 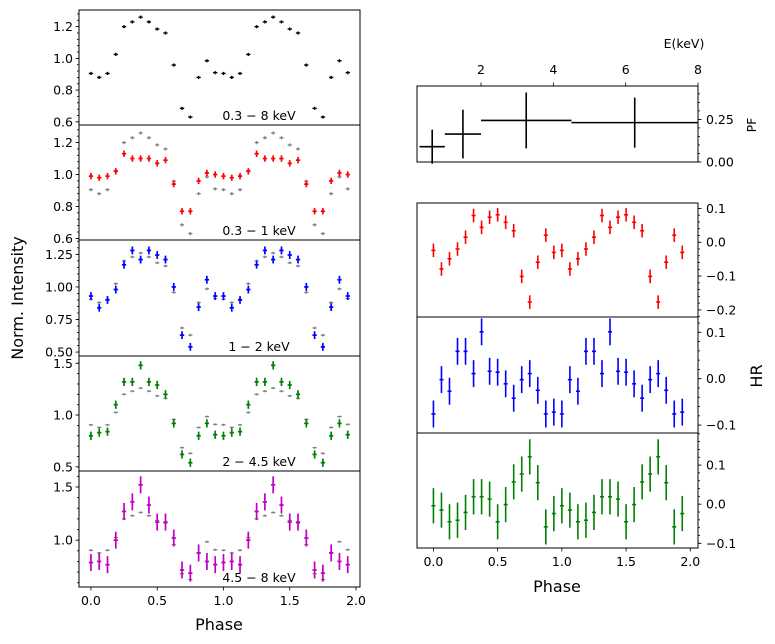 I want to click on energy-band-label: 4.5 − 8 keV, so click(x=259, y=577).